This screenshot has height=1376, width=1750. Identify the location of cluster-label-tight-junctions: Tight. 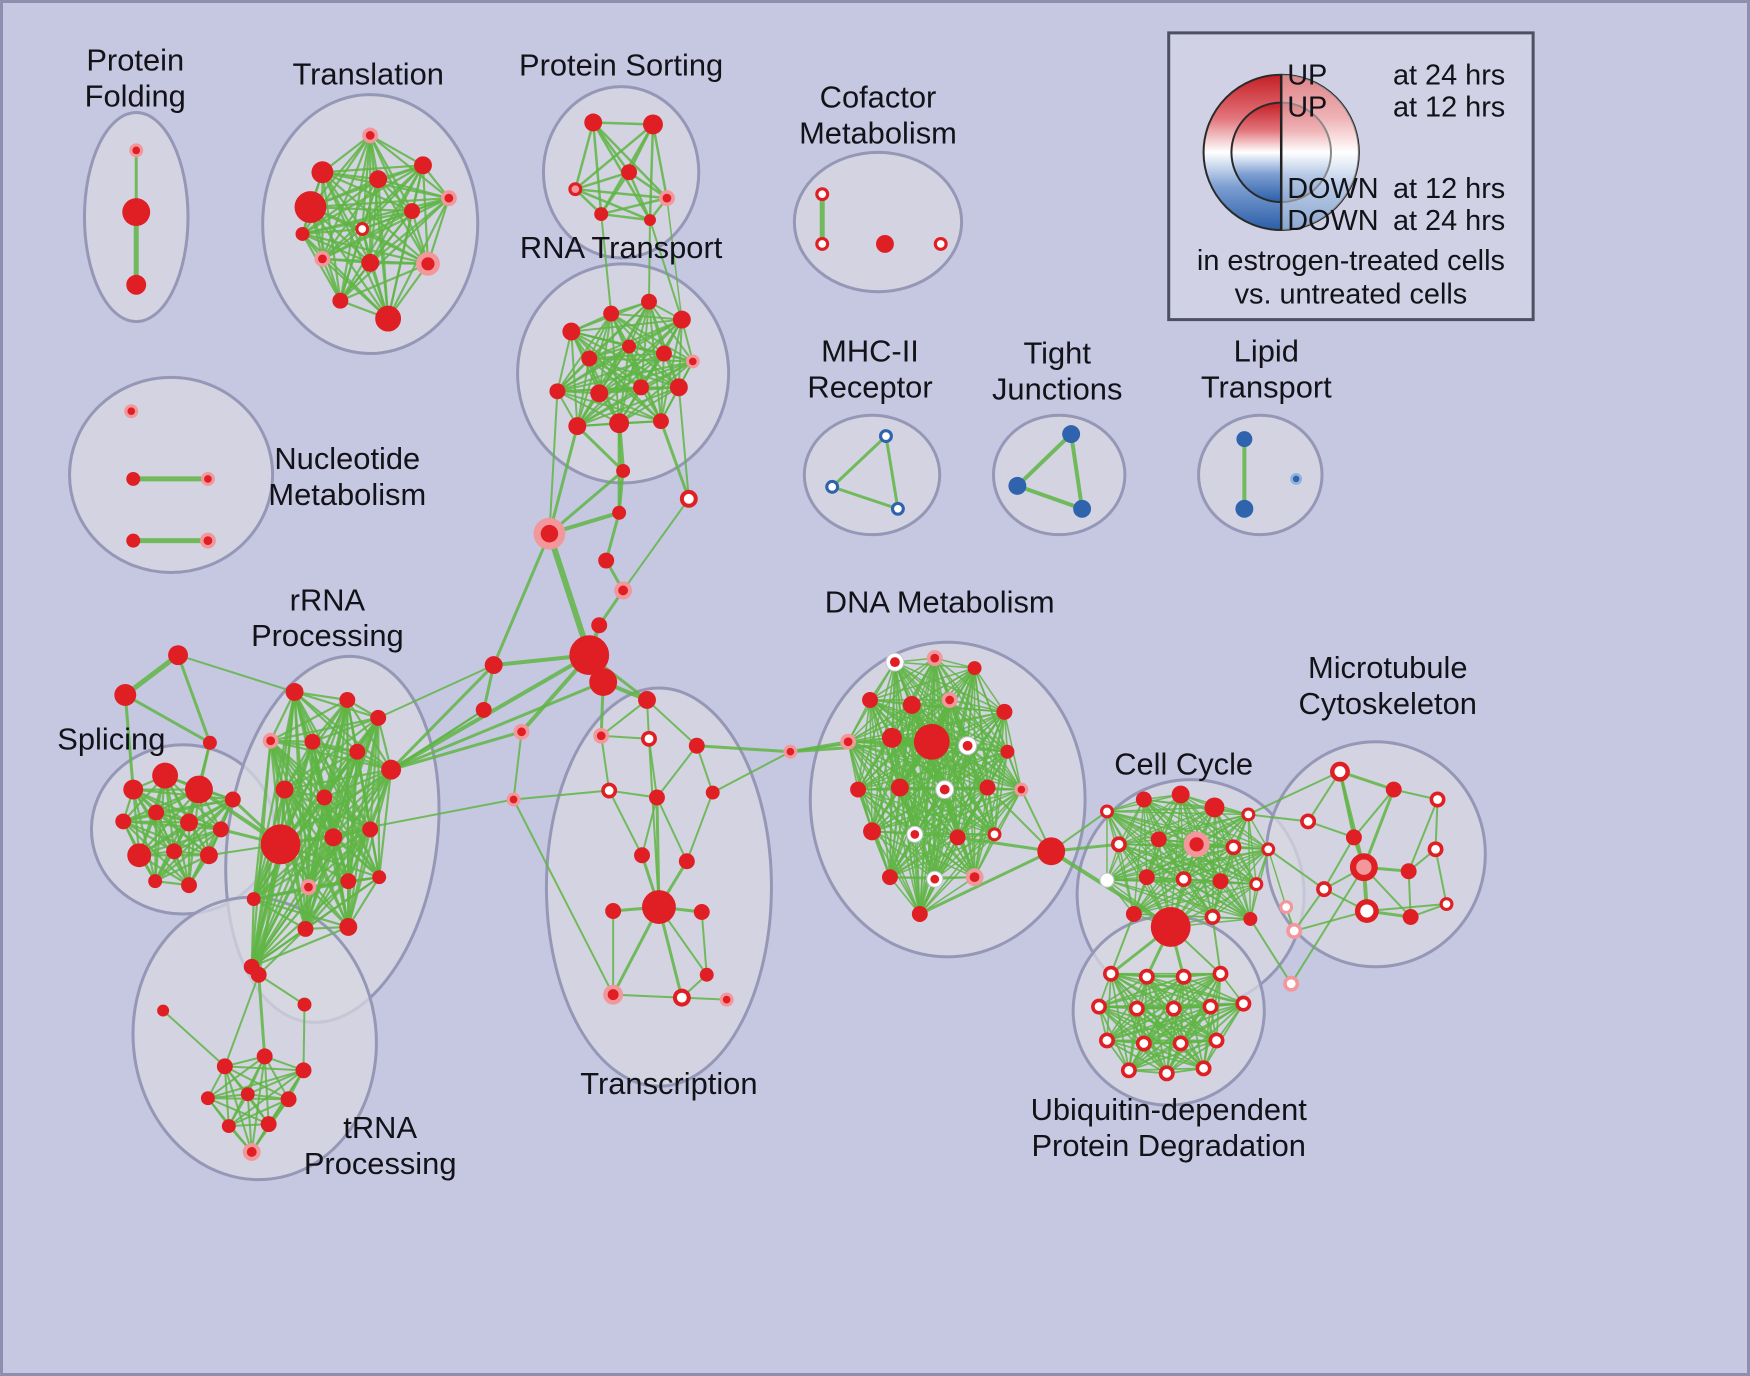
(1057, 352).